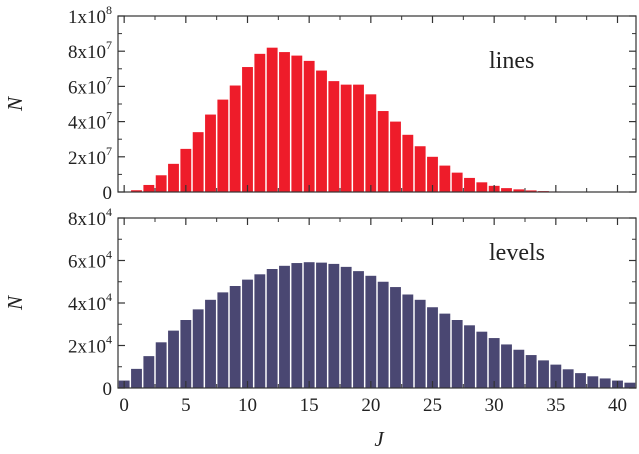 The width and height of the screenshot is (639, 454). I want to click on x-axis-label: J, so click(379, 439).